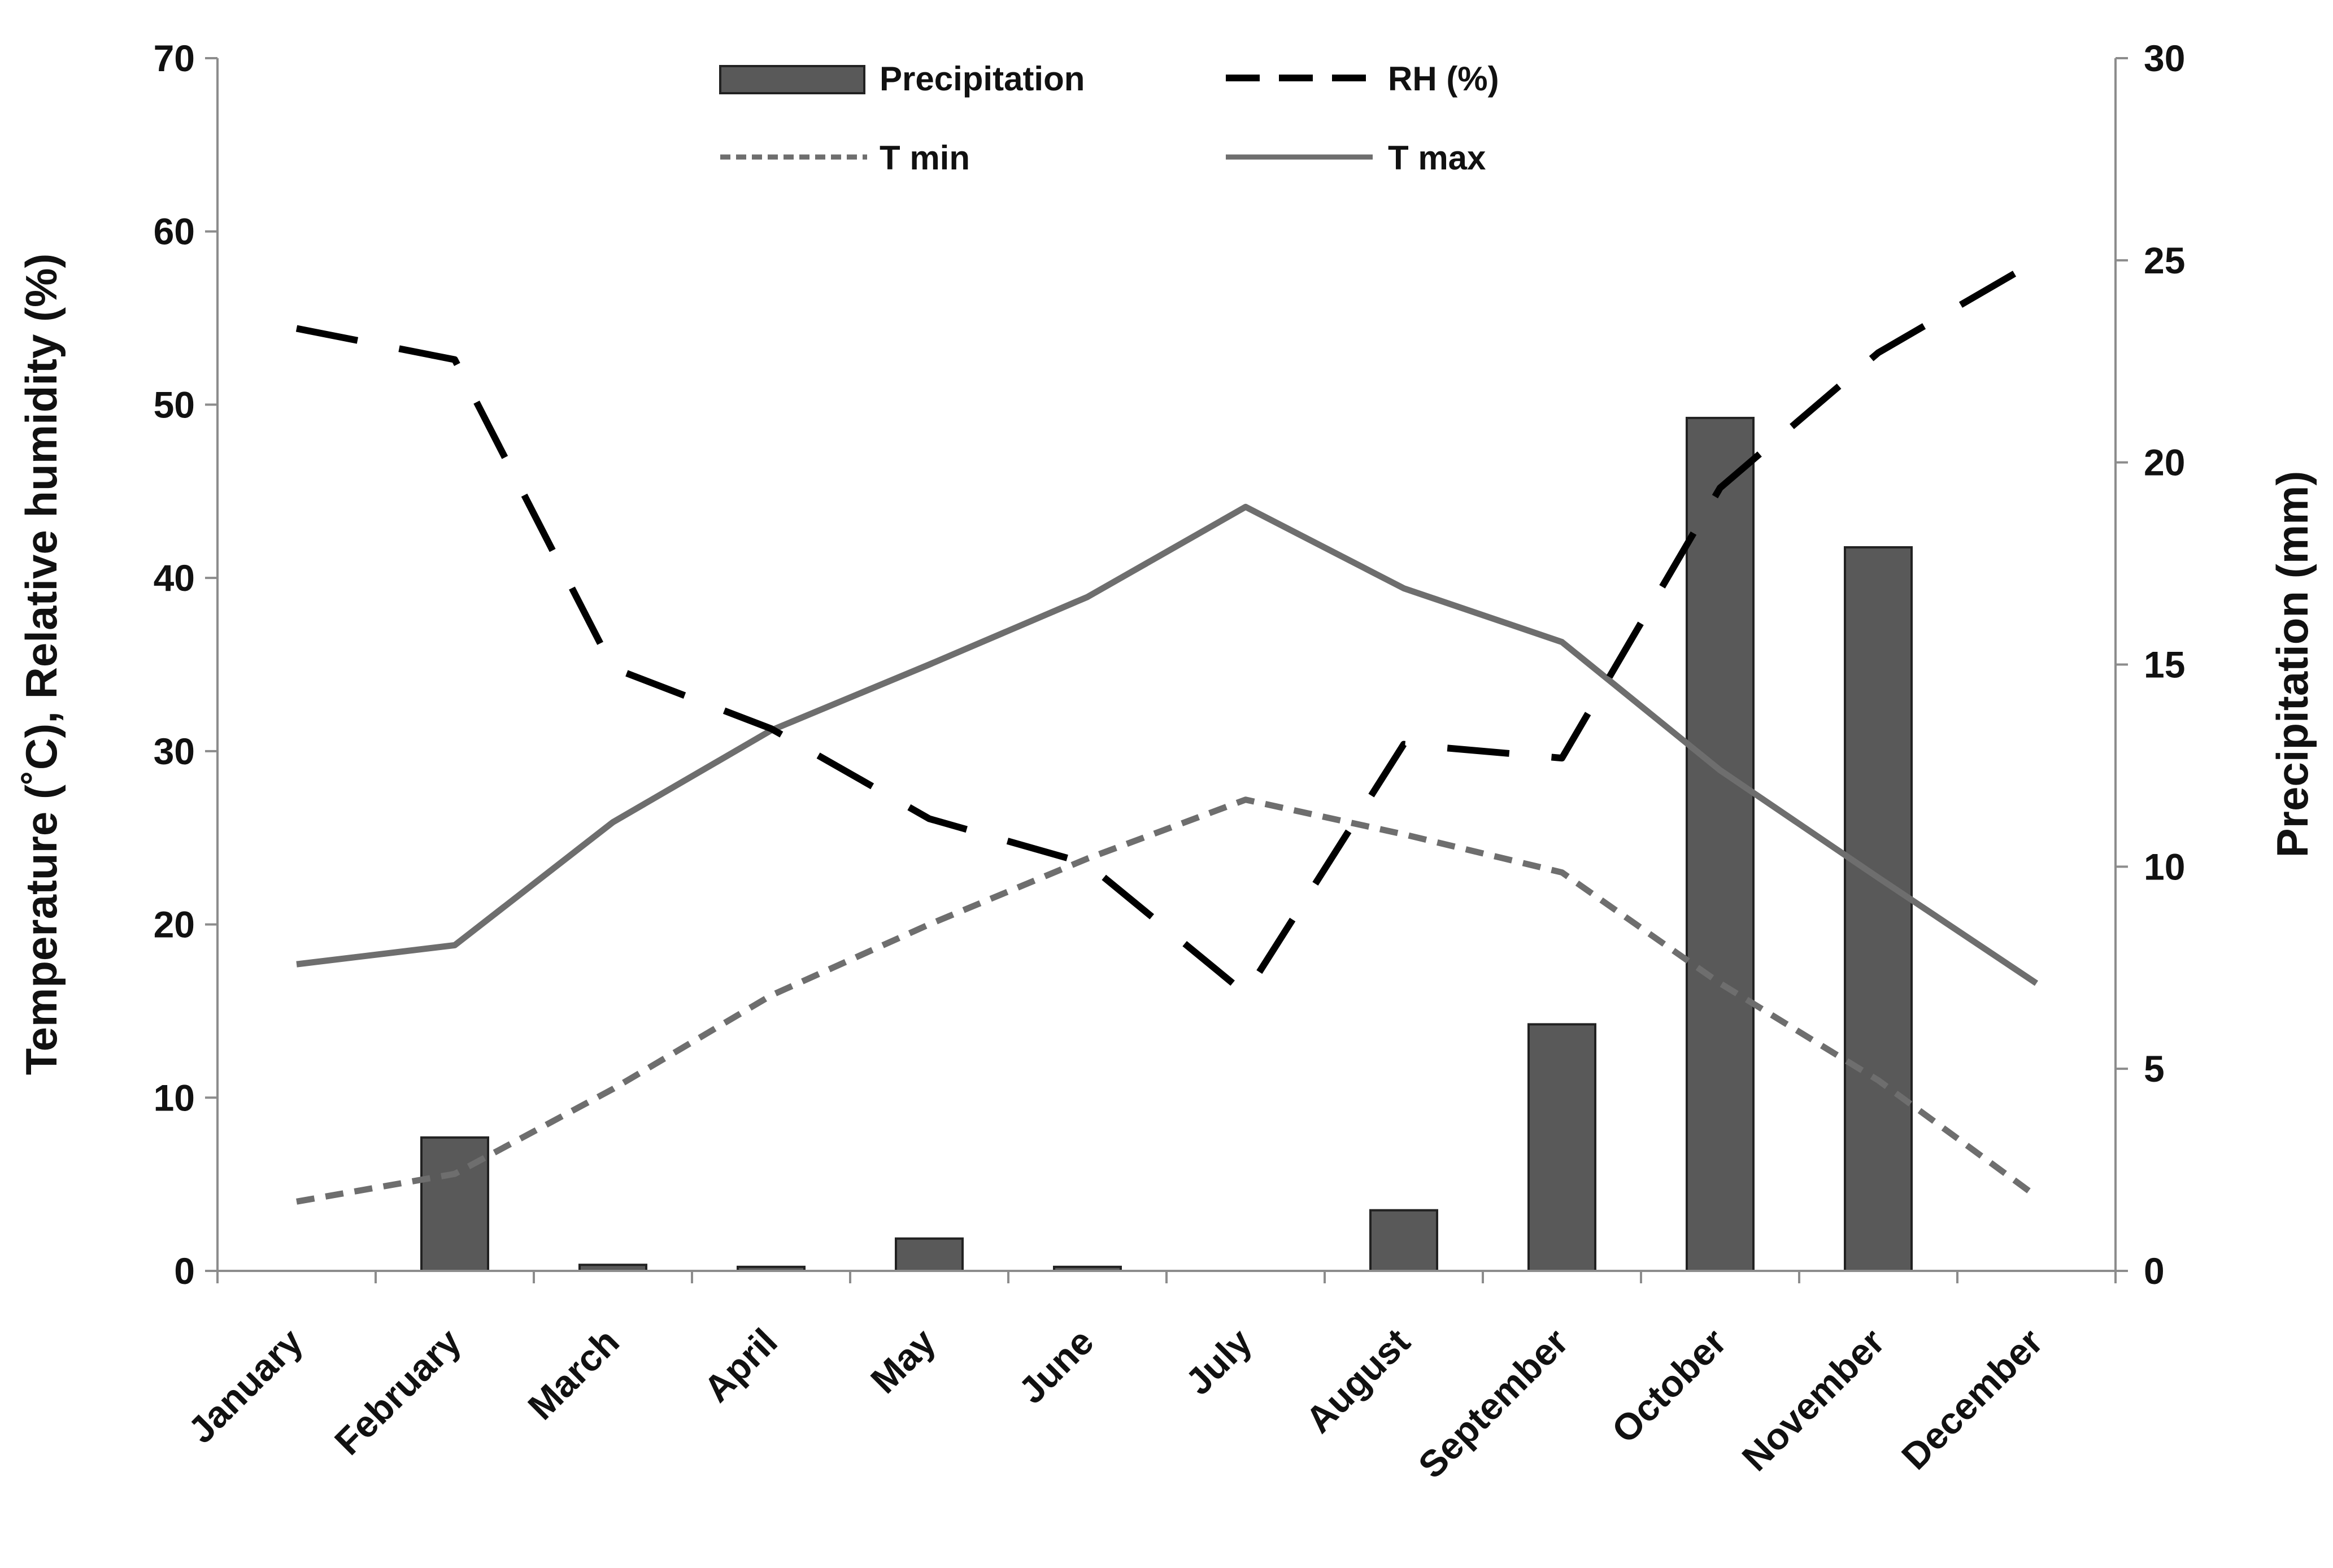 The width and height of the screenshot is (2333, 1568). What do you see at coordinates (246, 1385) in the screenshot?
I see `x-tick-label: January` at bounding box center [246, 1385].